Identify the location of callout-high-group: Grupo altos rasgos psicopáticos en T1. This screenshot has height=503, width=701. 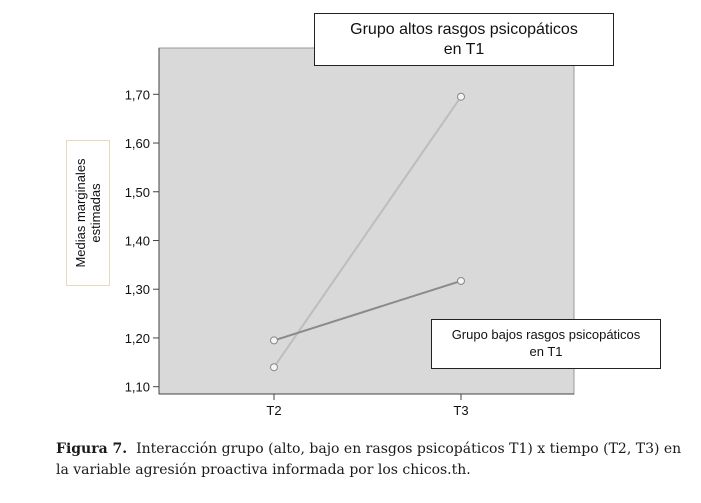
(464, 39).